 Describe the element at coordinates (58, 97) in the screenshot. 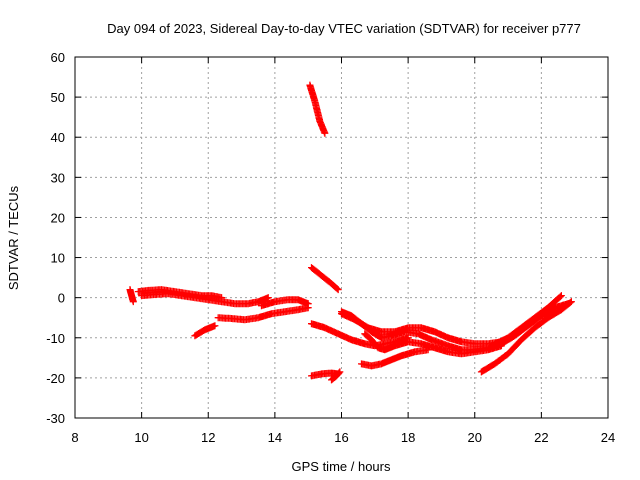

I see `y-tick-label: 50` at that location.